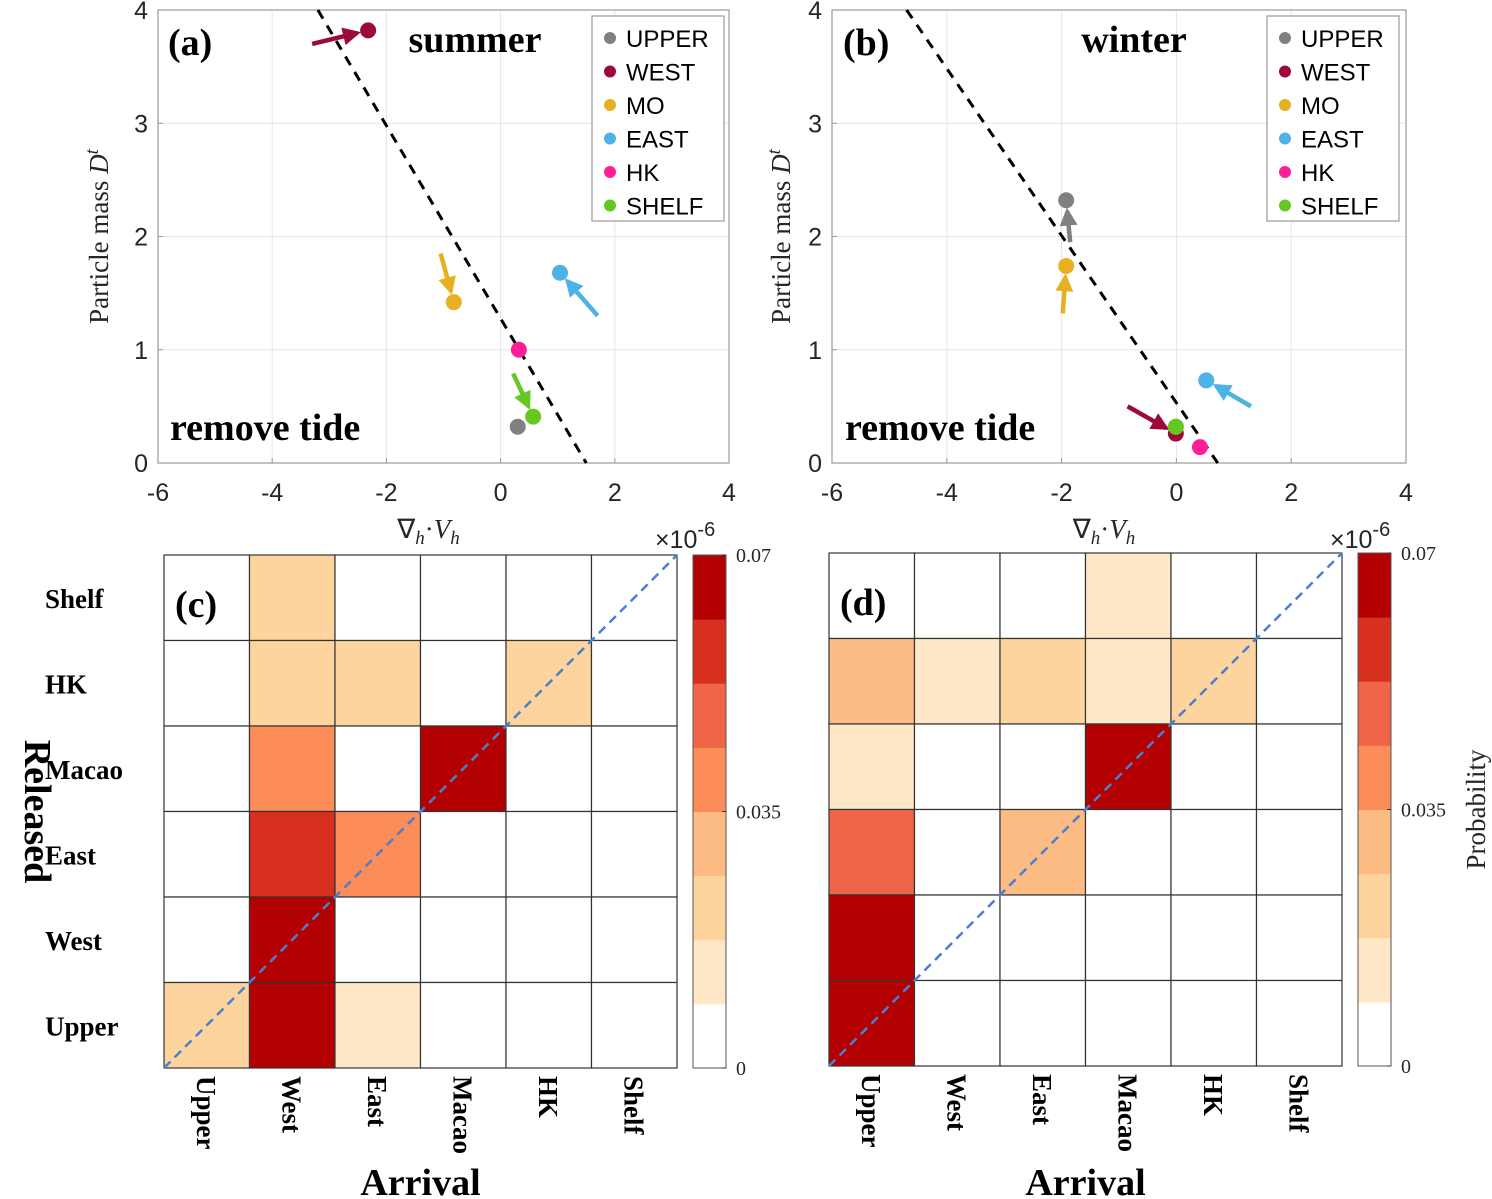  I want to click on row-label-hk: HK, so click(66, 684).